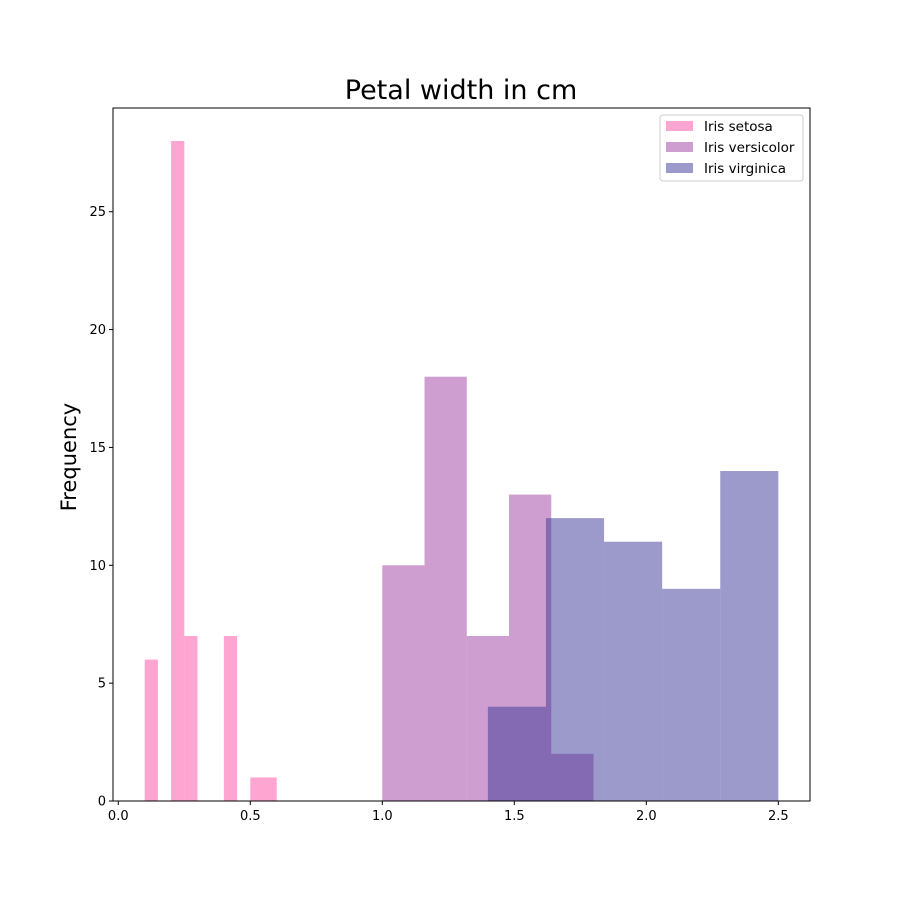 This screenshot has height=900, width=900. Describe the element at coordinates (461, 90) in the screenshot. I see `chart-title: Petal width in cm` at that location.